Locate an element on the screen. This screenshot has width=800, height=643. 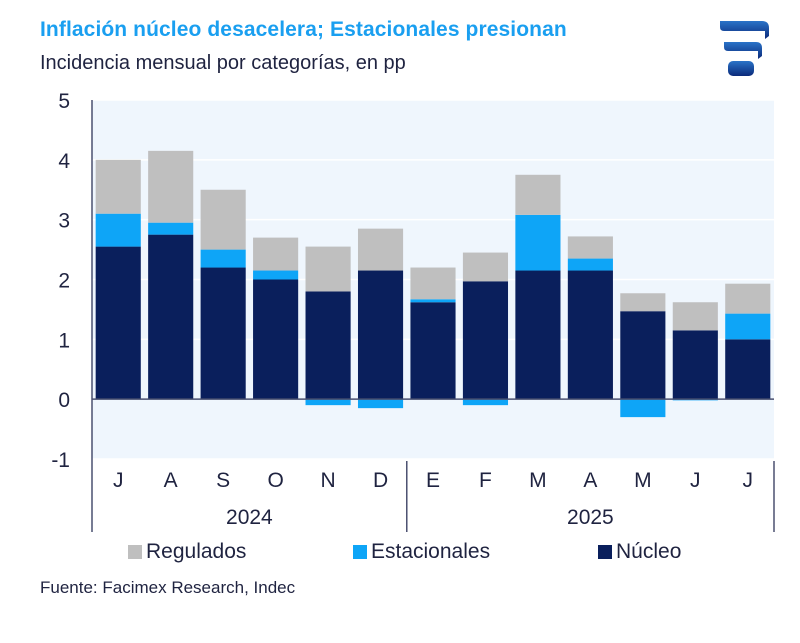
facimex-logo-icon is located at coordinates (744, 48).